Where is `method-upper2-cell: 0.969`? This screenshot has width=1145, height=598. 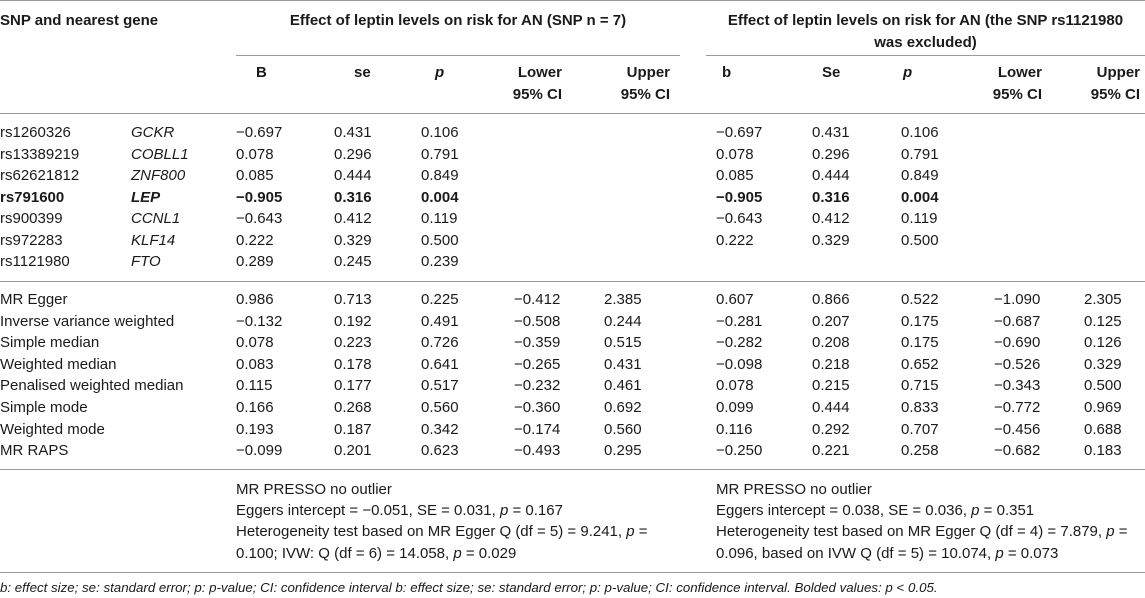
method-upper2-cell: 0.969 is located at coordinates (1103, 407).